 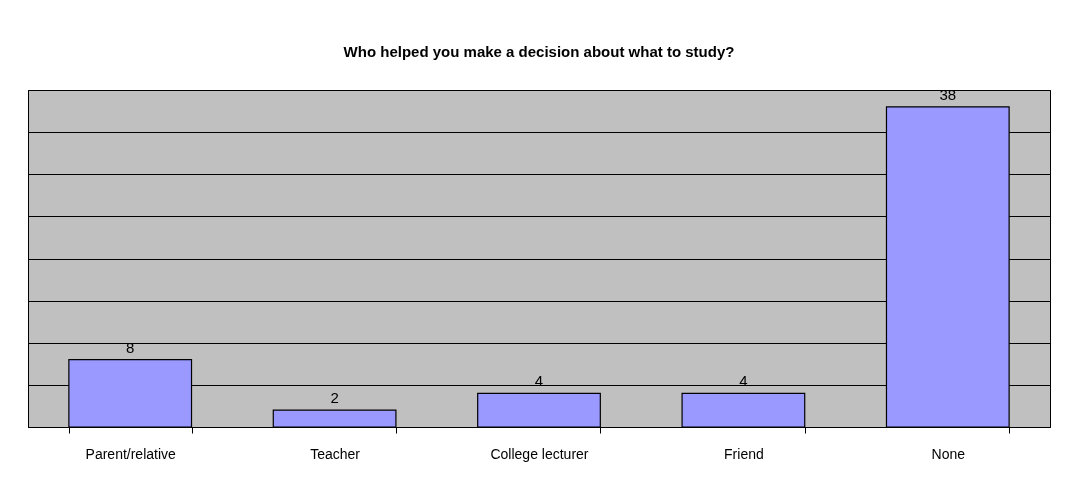 I want to click on x-tick-label: Parent/relative, so click(x=131, y=453).